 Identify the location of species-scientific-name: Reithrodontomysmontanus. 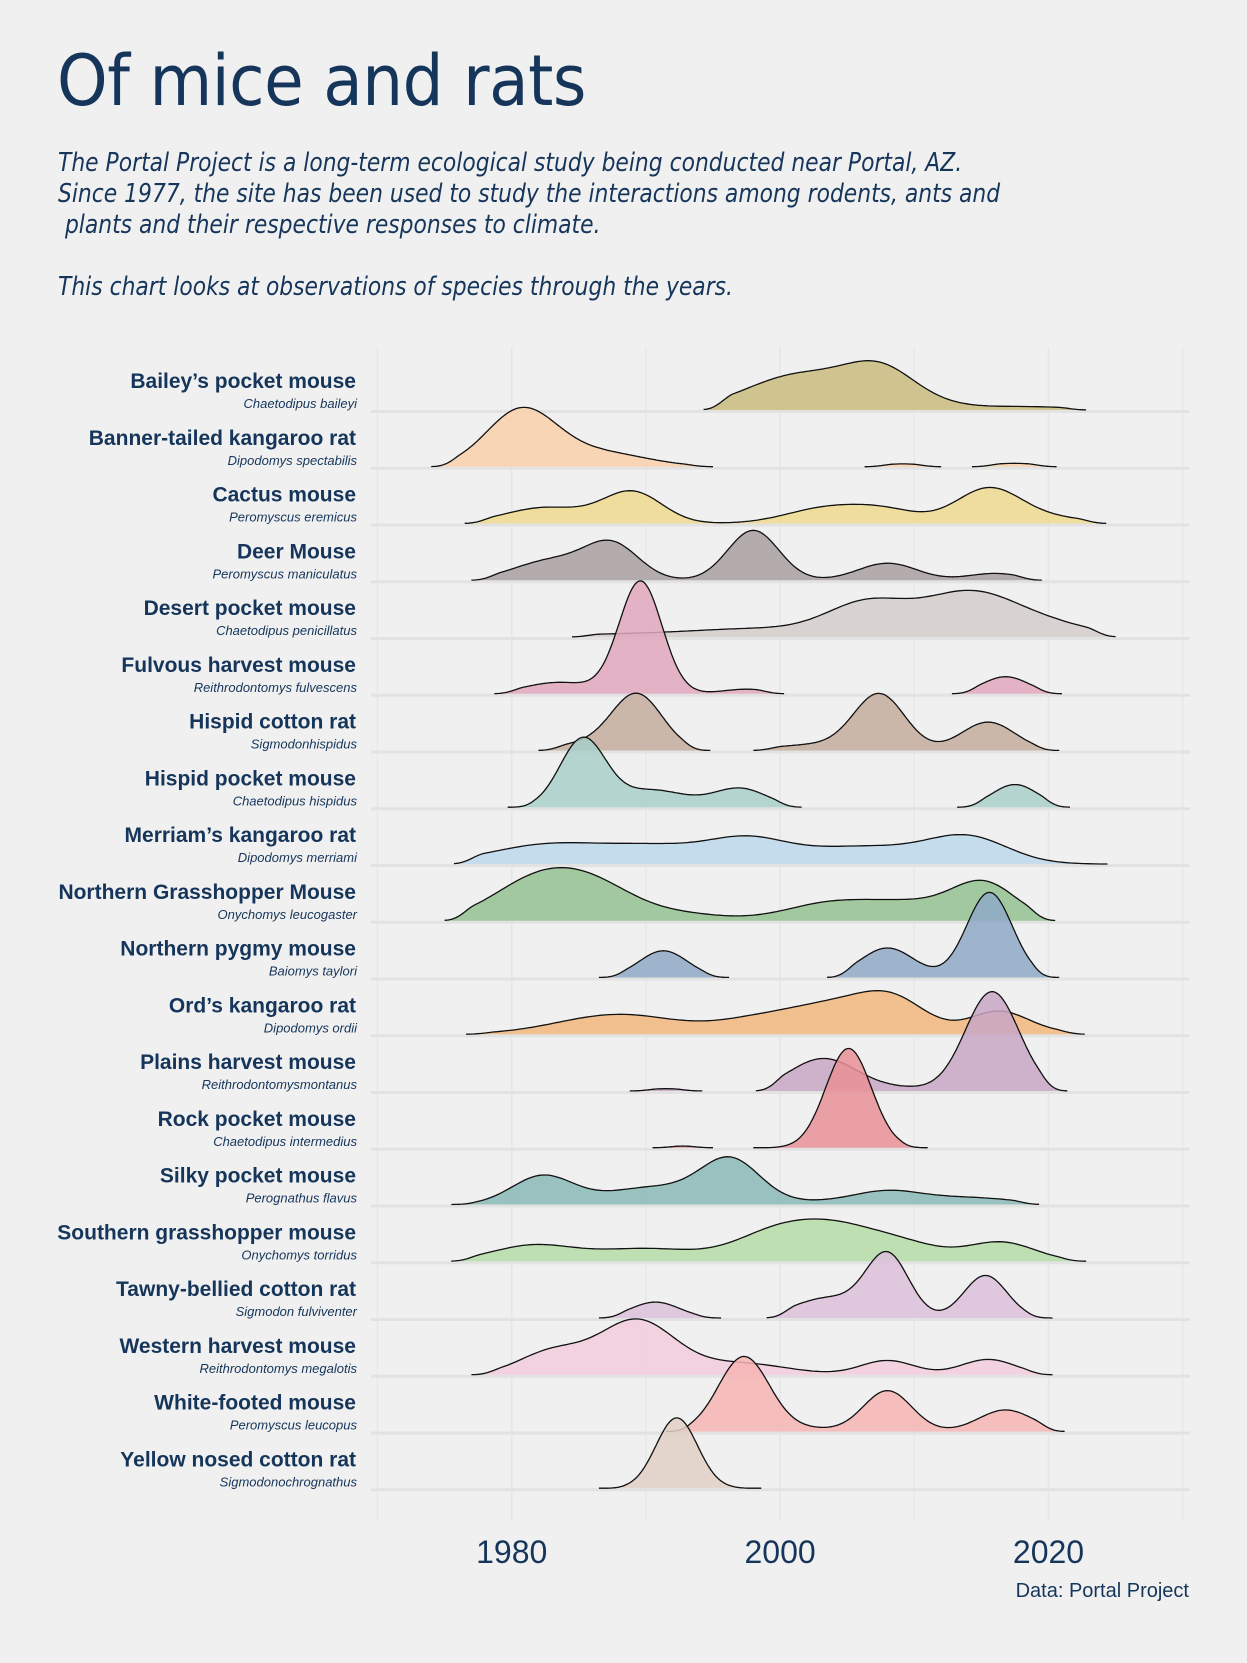
(280, 1084).